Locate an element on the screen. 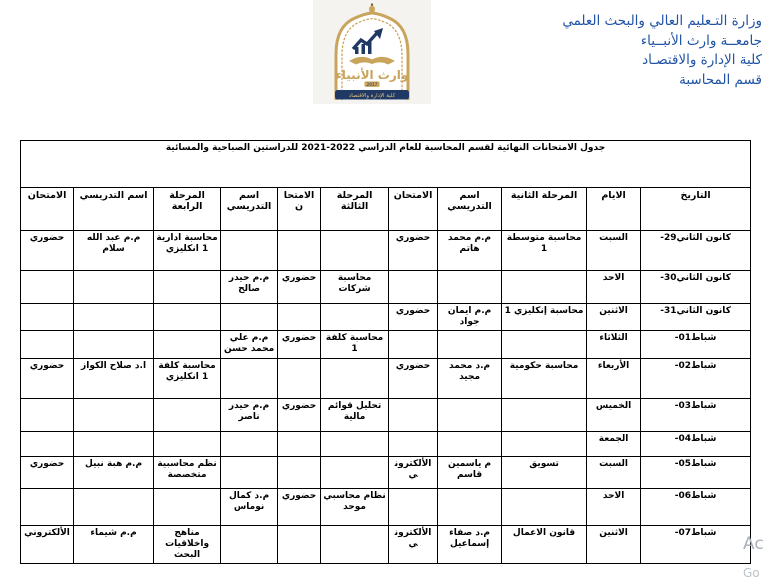 The image size is (767, 584). col-header-s3_teacher-7: اسم التدريسي is located at coordinates (249, 209).